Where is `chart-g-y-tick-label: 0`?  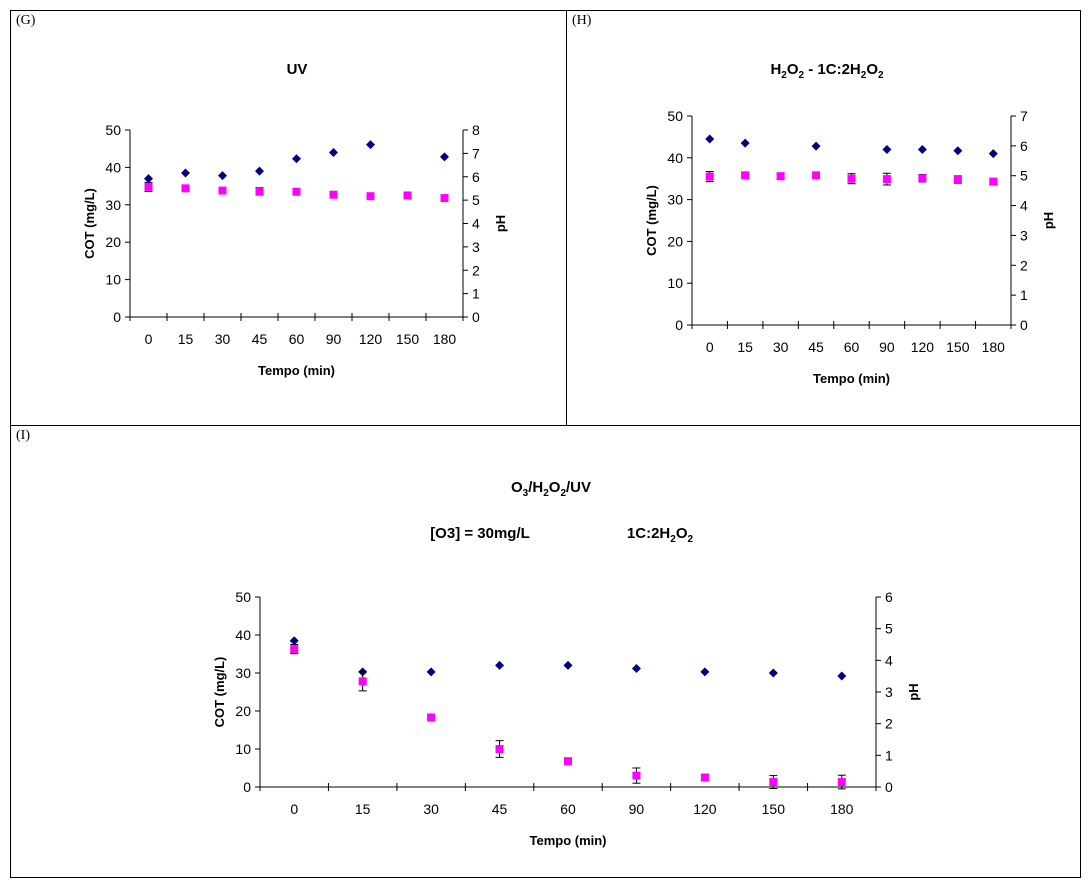
chart-g-y-tick-label: 0 is located at coordinates (117, 317).